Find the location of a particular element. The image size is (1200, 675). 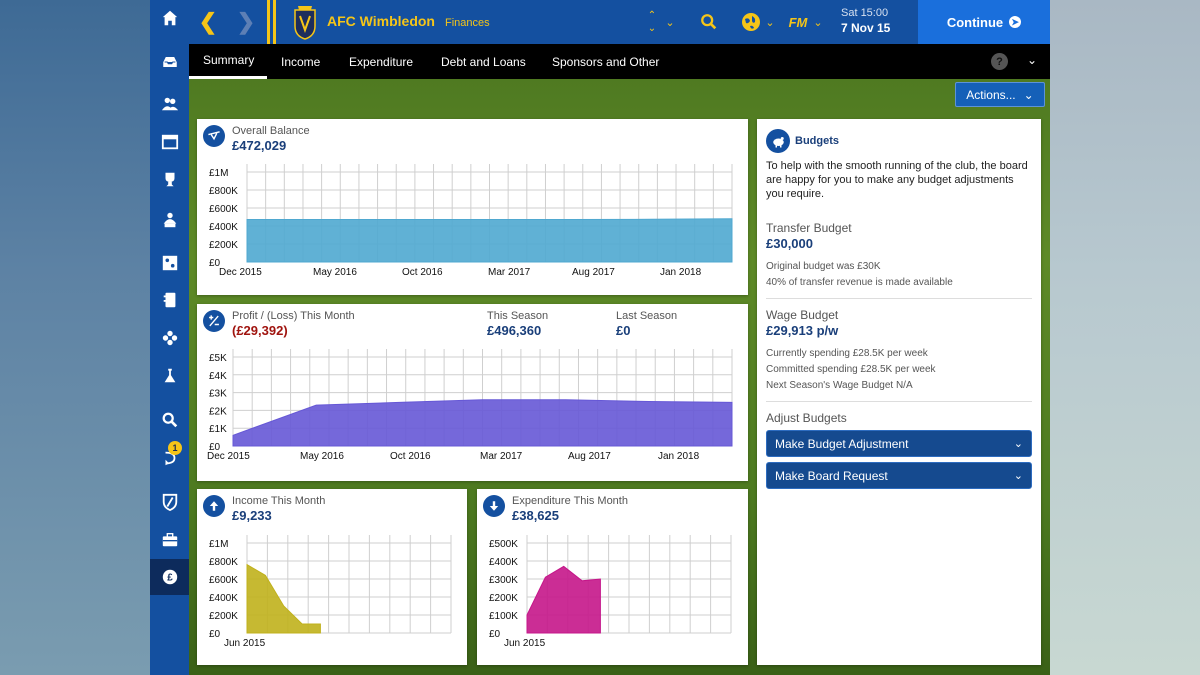

background-right is located at coordinates (1125, 337).